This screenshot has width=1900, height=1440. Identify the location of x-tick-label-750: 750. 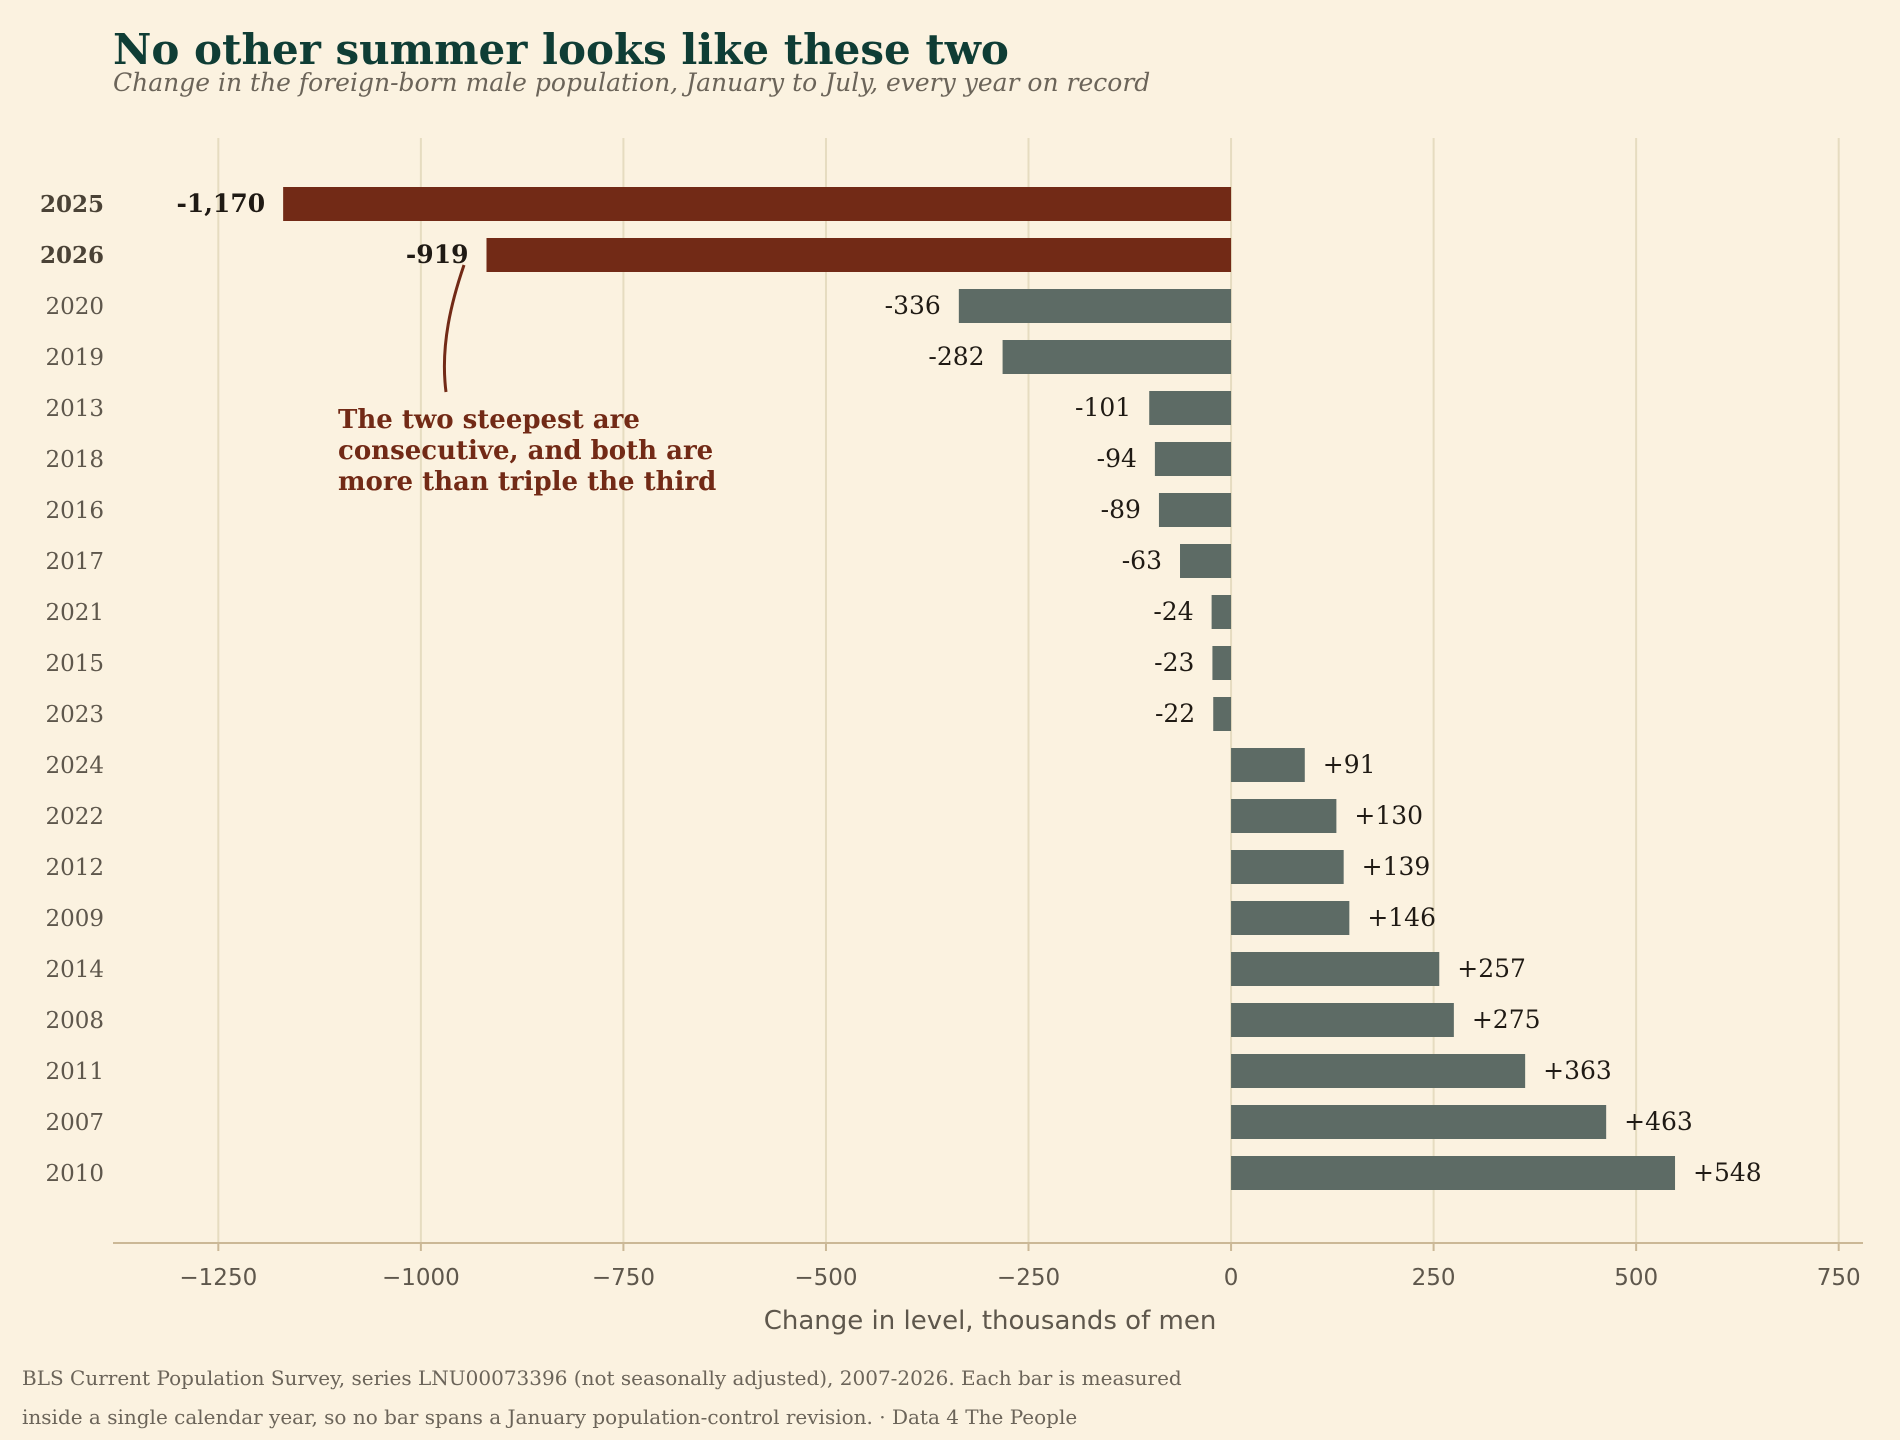
(1839, 1278).